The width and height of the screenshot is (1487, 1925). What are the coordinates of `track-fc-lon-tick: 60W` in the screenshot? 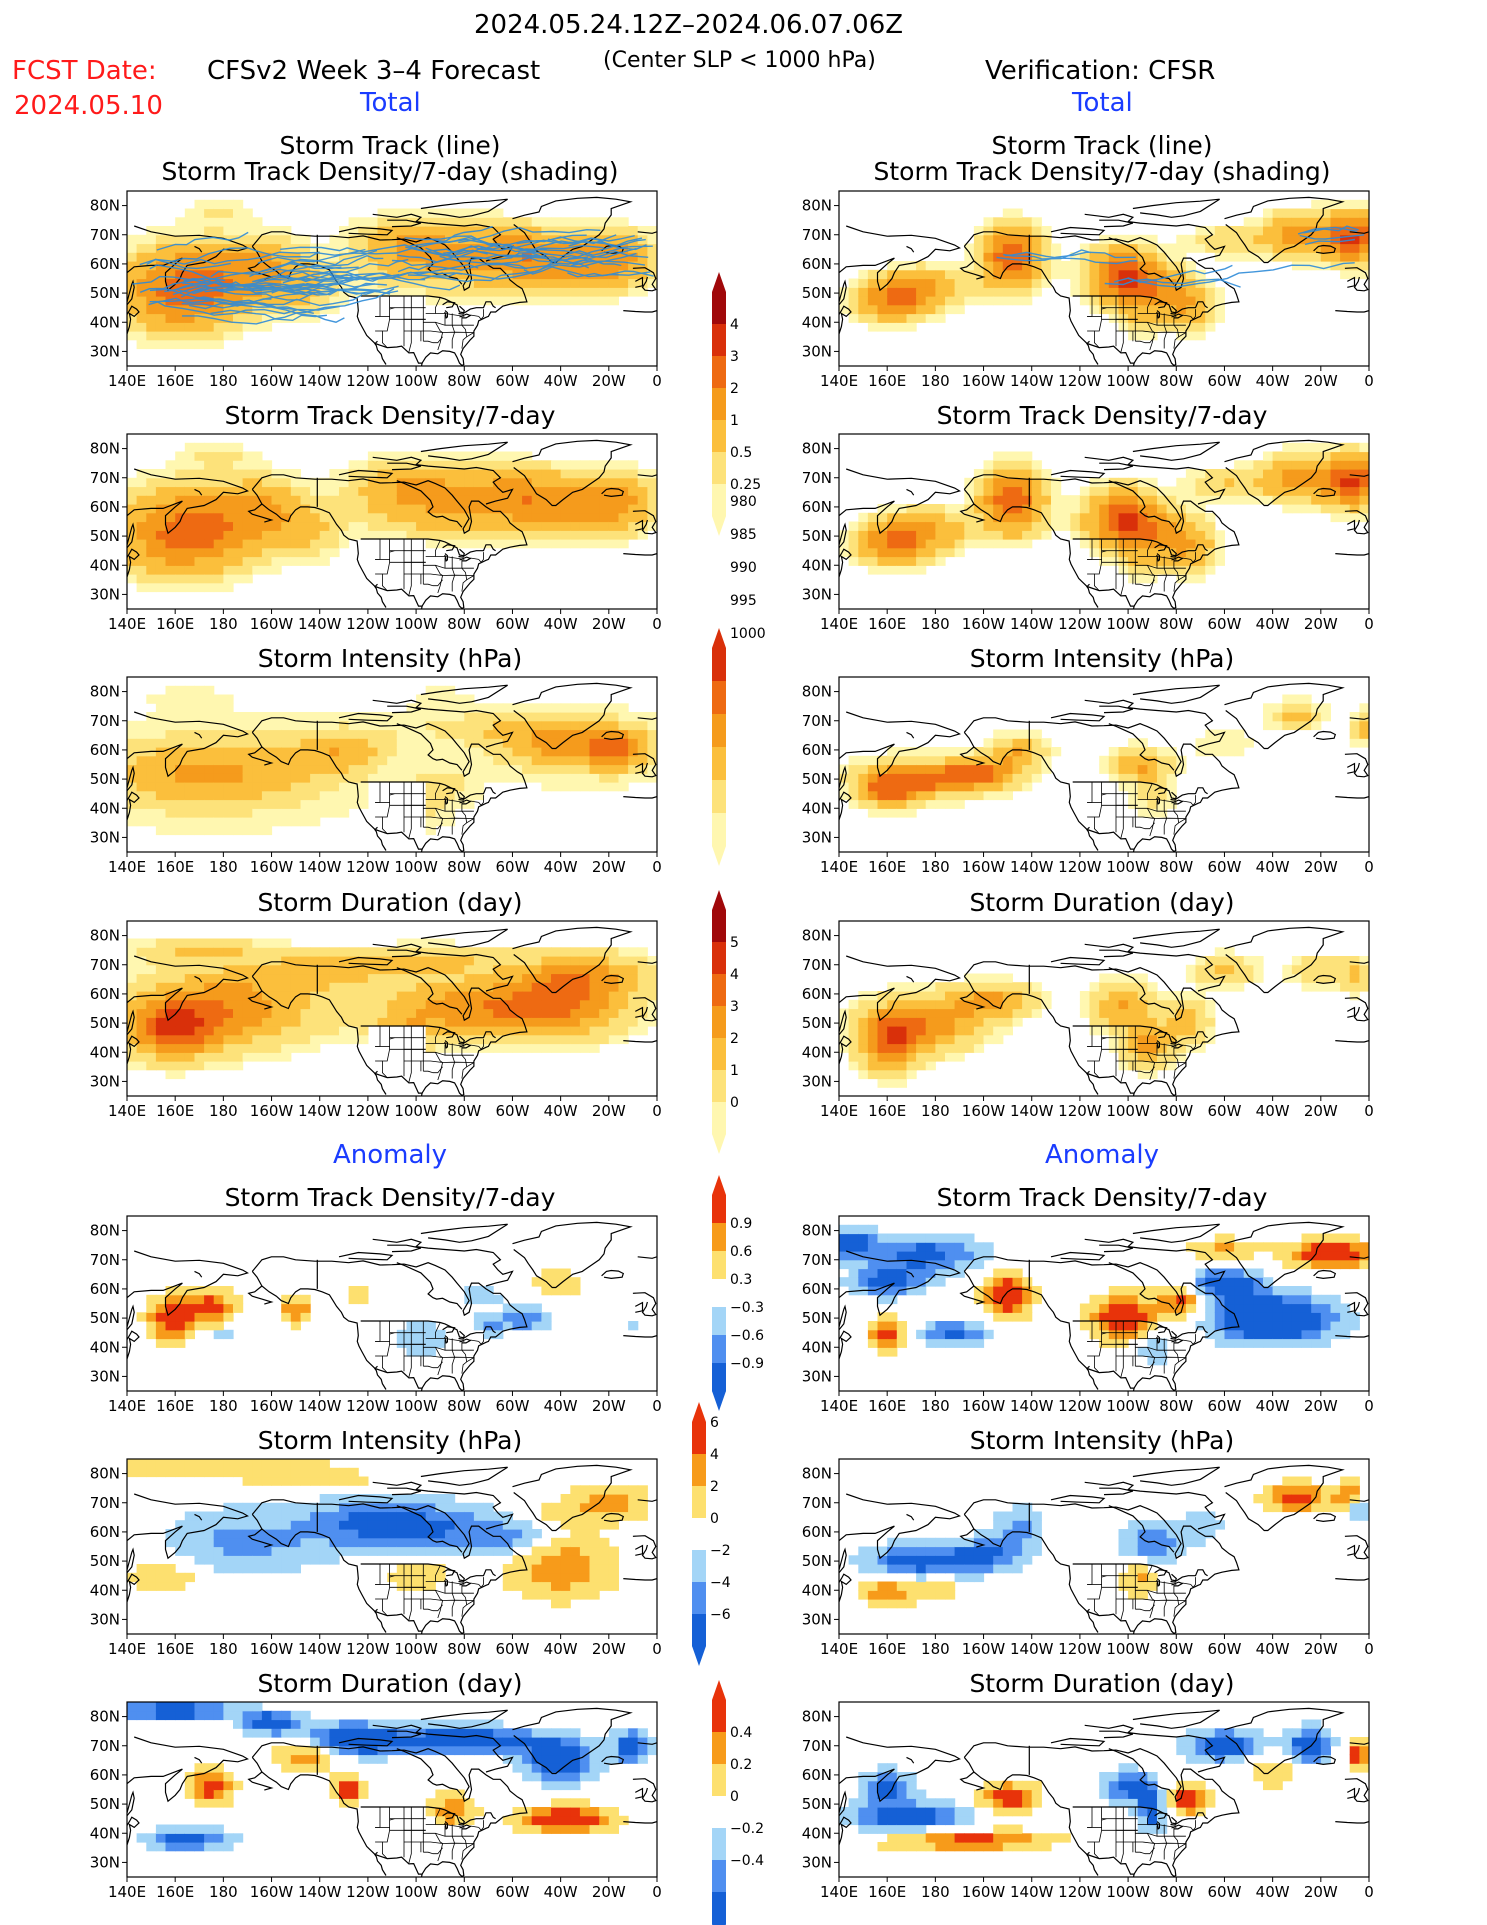 It's located at (512, 381).